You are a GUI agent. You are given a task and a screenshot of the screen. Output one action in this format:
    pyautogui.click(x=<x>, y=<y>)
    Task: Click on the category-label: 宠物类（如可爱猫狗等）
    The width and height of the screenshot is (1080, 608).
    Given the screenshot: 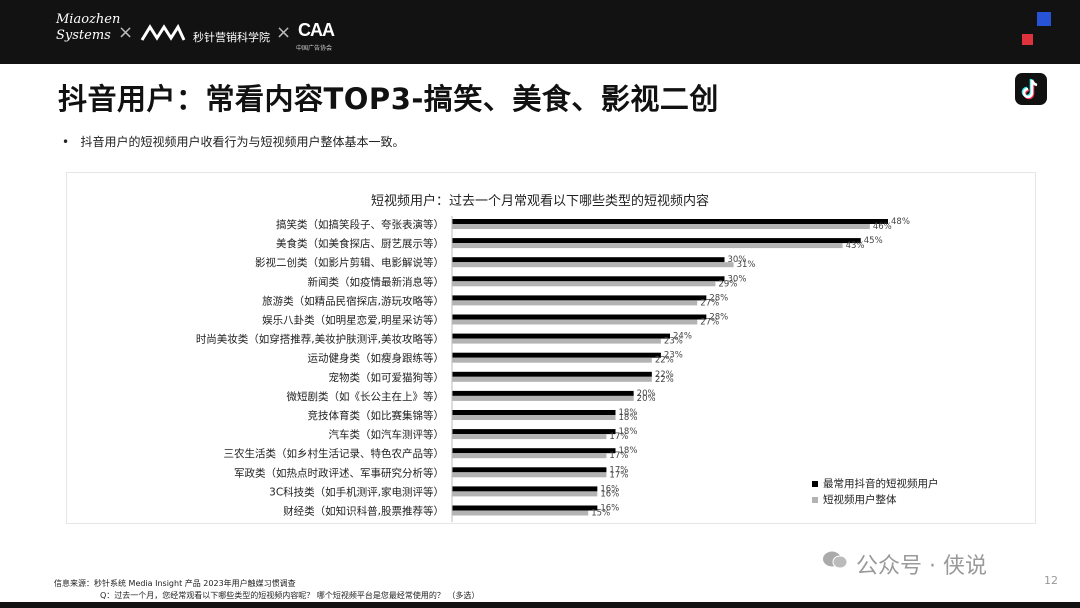 What is the action you would take?
    pyautogui.click(x=387, y=377)
    